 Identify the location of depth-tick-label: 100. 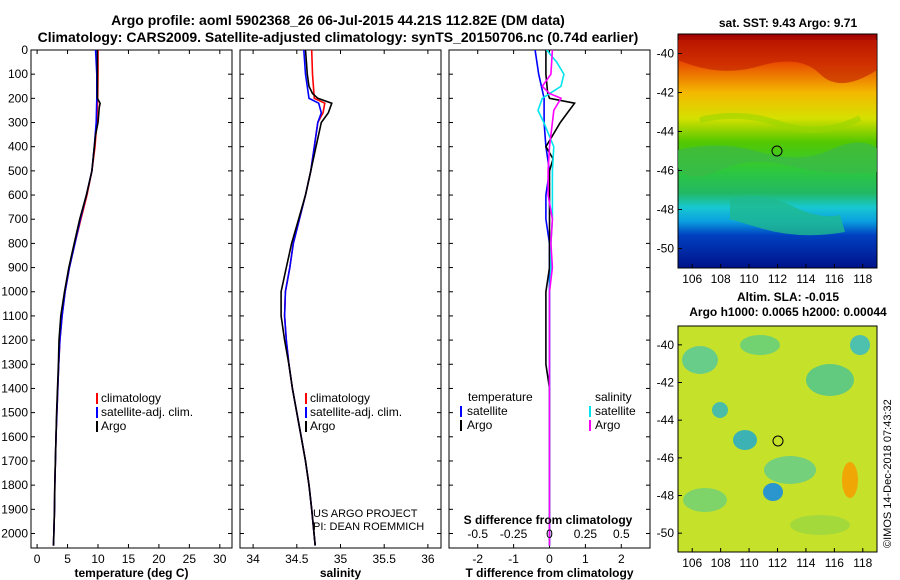
(18, 74).